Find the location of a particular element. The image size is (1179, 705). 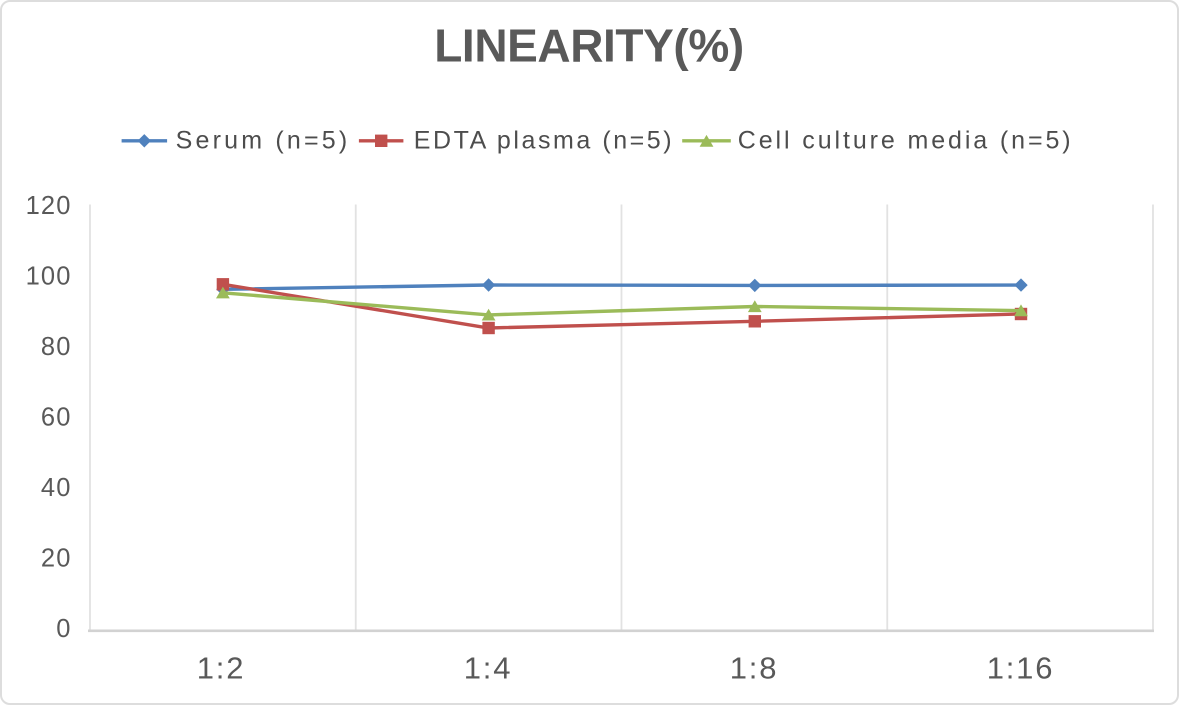

svg-text: 120 is located at coordinates (49, 206).